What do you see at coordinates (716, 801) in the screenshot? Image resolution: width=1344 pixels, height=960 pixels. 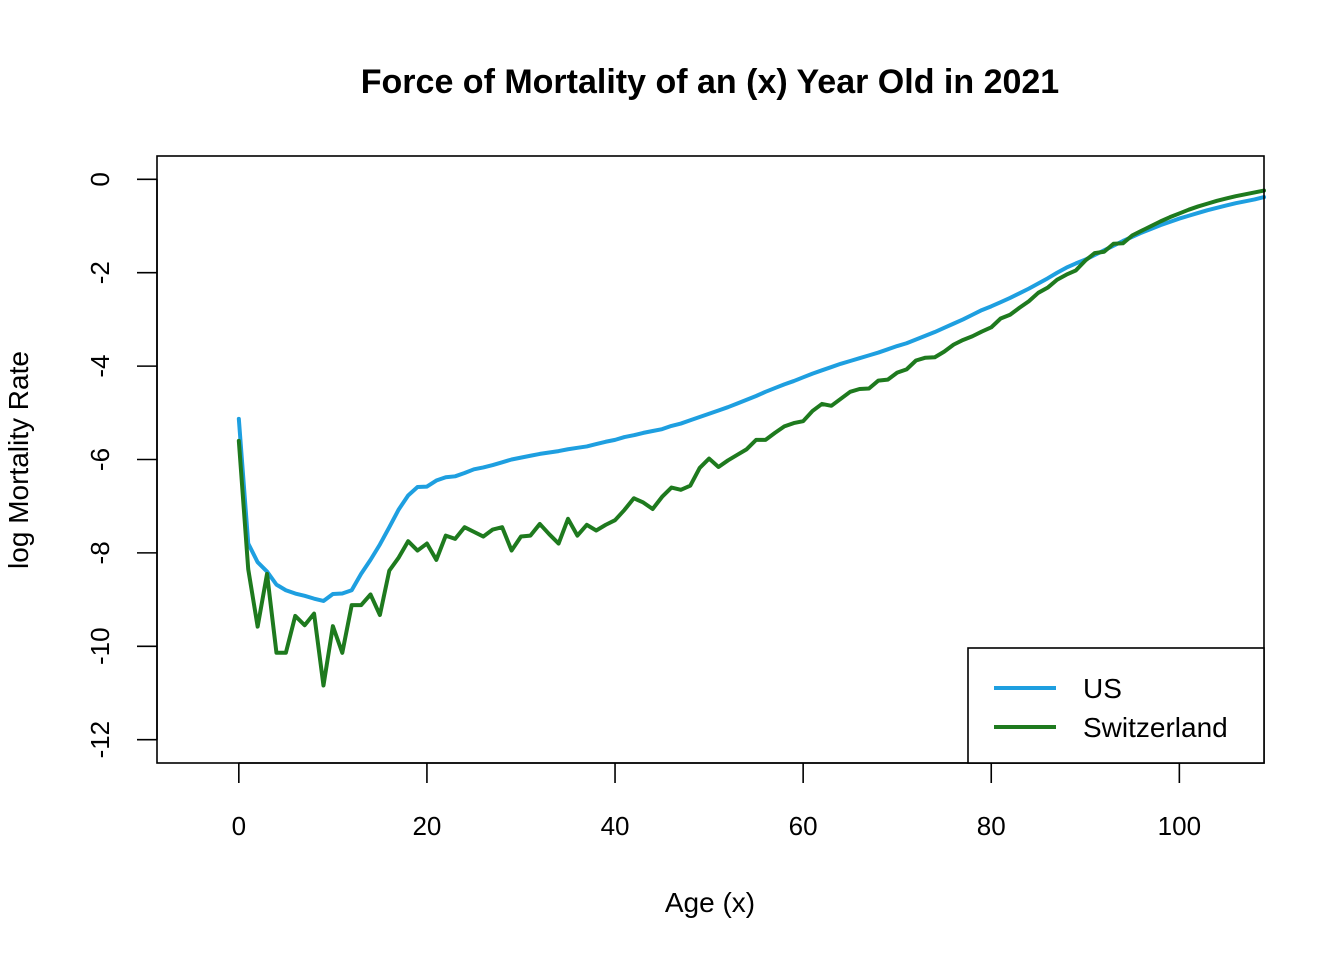 I see `x-axis: 0 20 40 60 80 100` at bounding box center [716, 801].